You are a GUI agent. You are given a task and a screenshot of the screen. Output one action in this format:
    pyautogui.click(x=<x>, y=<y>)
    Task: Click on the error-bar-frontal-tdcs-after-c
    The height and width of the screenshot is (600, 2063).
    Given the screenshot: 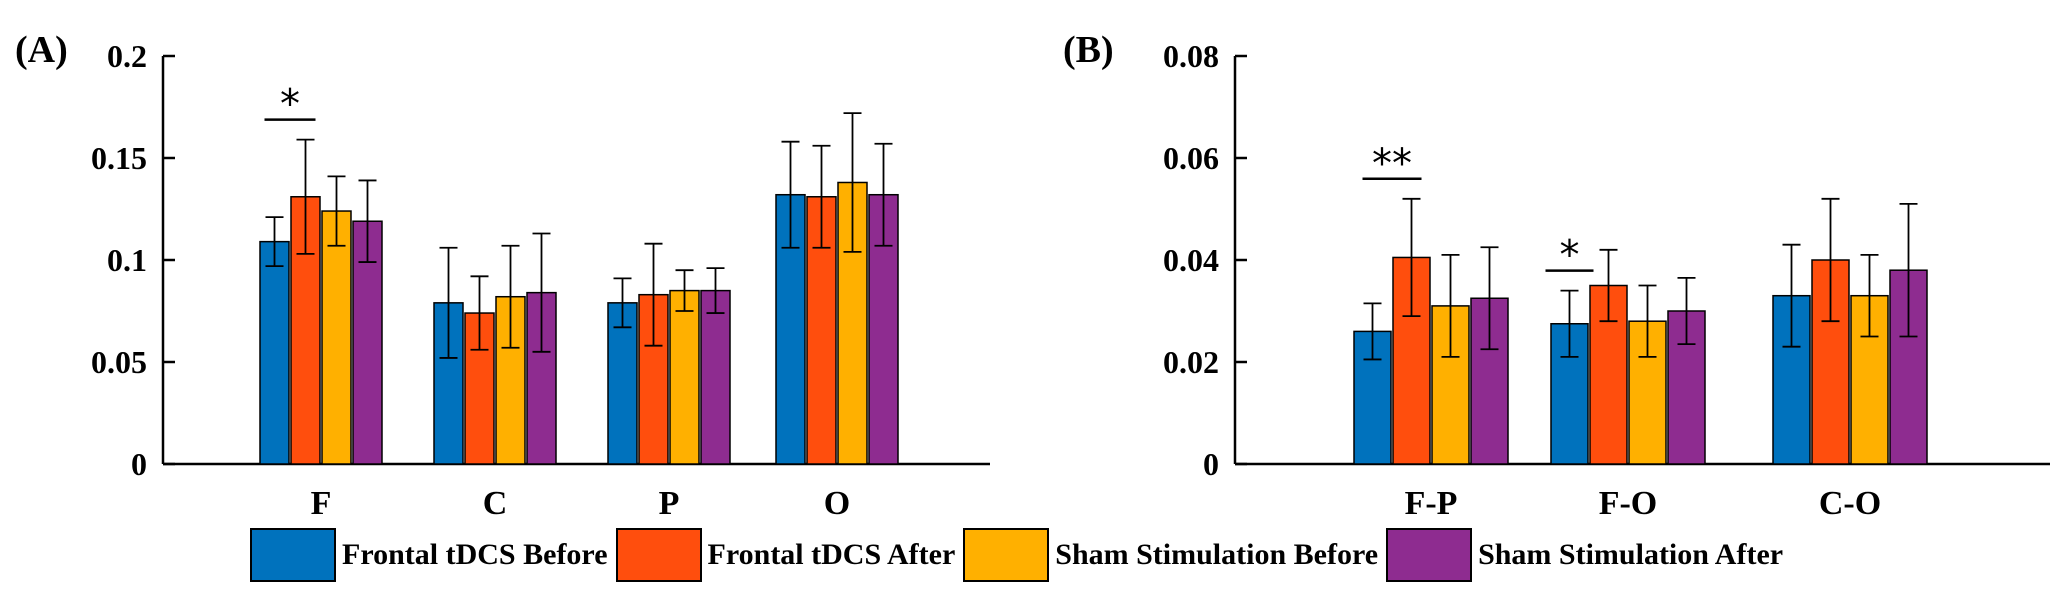 What is the action you would take?
    pyautogui.click(x=479, y=313)
    